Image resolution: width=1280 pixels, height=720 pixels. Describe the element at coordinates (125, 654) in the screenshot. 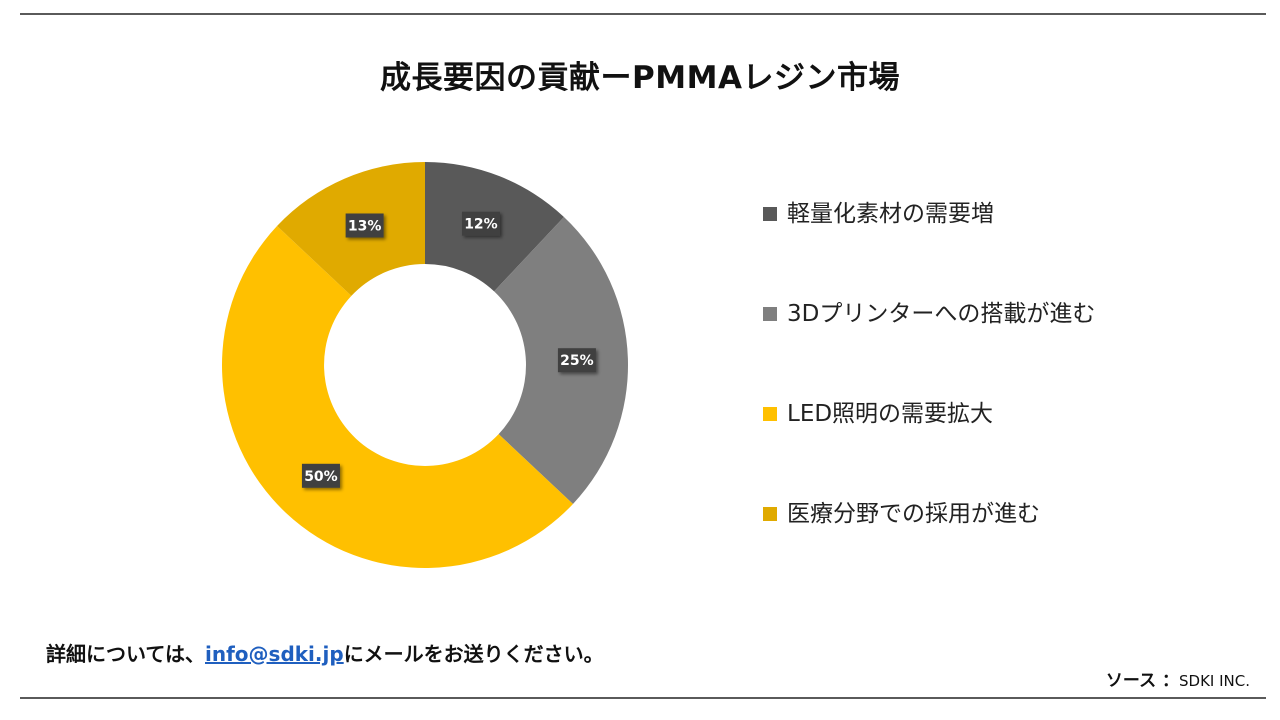

I see `contact-prefix: 詳細については、` at that location.